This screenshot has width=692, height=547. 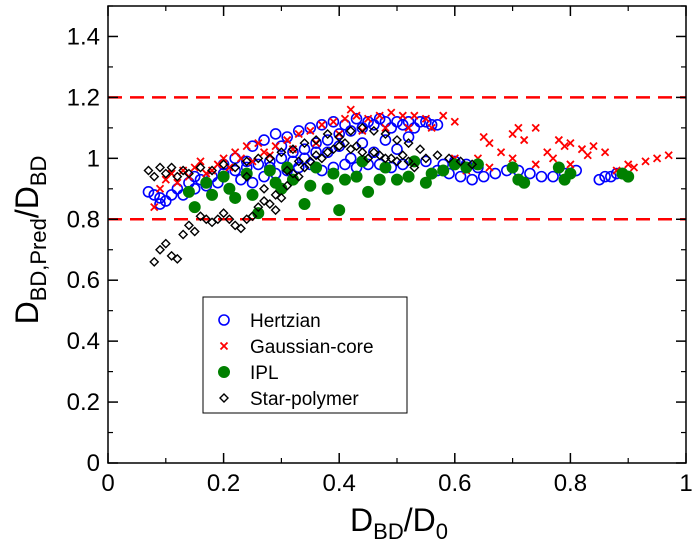 What do you see at coordinates (399, 523) in the screenshot?
I see `x-axis-label: DBD/D0` at bounding box center [399, 523].